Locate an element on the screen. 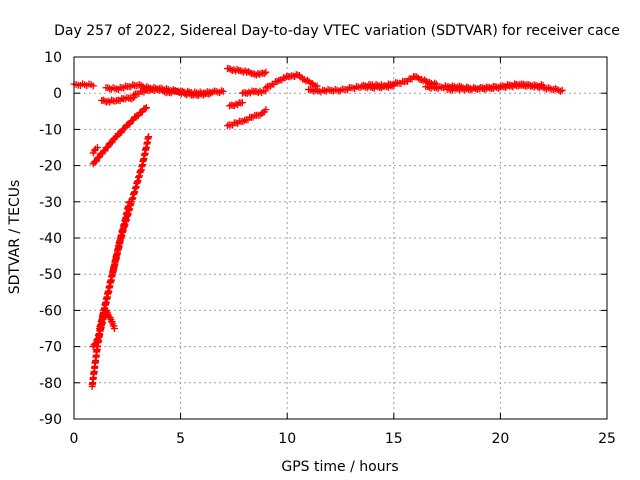 This screenshot has width=640, height=480. y-tick-label: -50 is located at coordinates (50, 275).